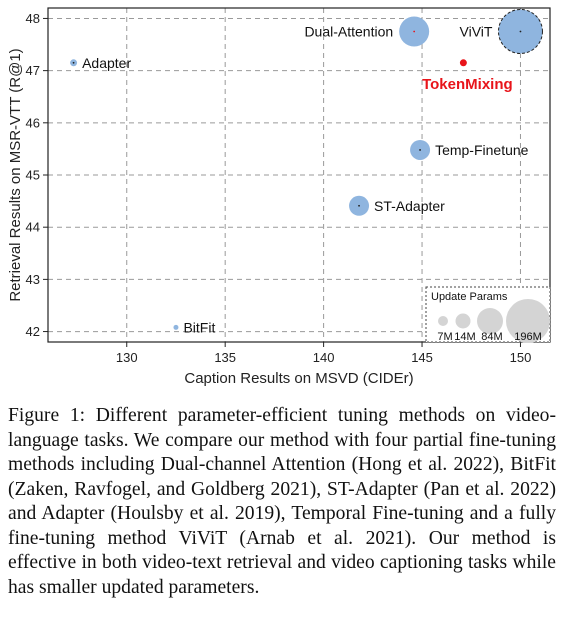 Image resolution: width=568 pixels, height=642 pixels. I want to click on point-label-tokenmixing: TokenMixing, so click(467, 84).